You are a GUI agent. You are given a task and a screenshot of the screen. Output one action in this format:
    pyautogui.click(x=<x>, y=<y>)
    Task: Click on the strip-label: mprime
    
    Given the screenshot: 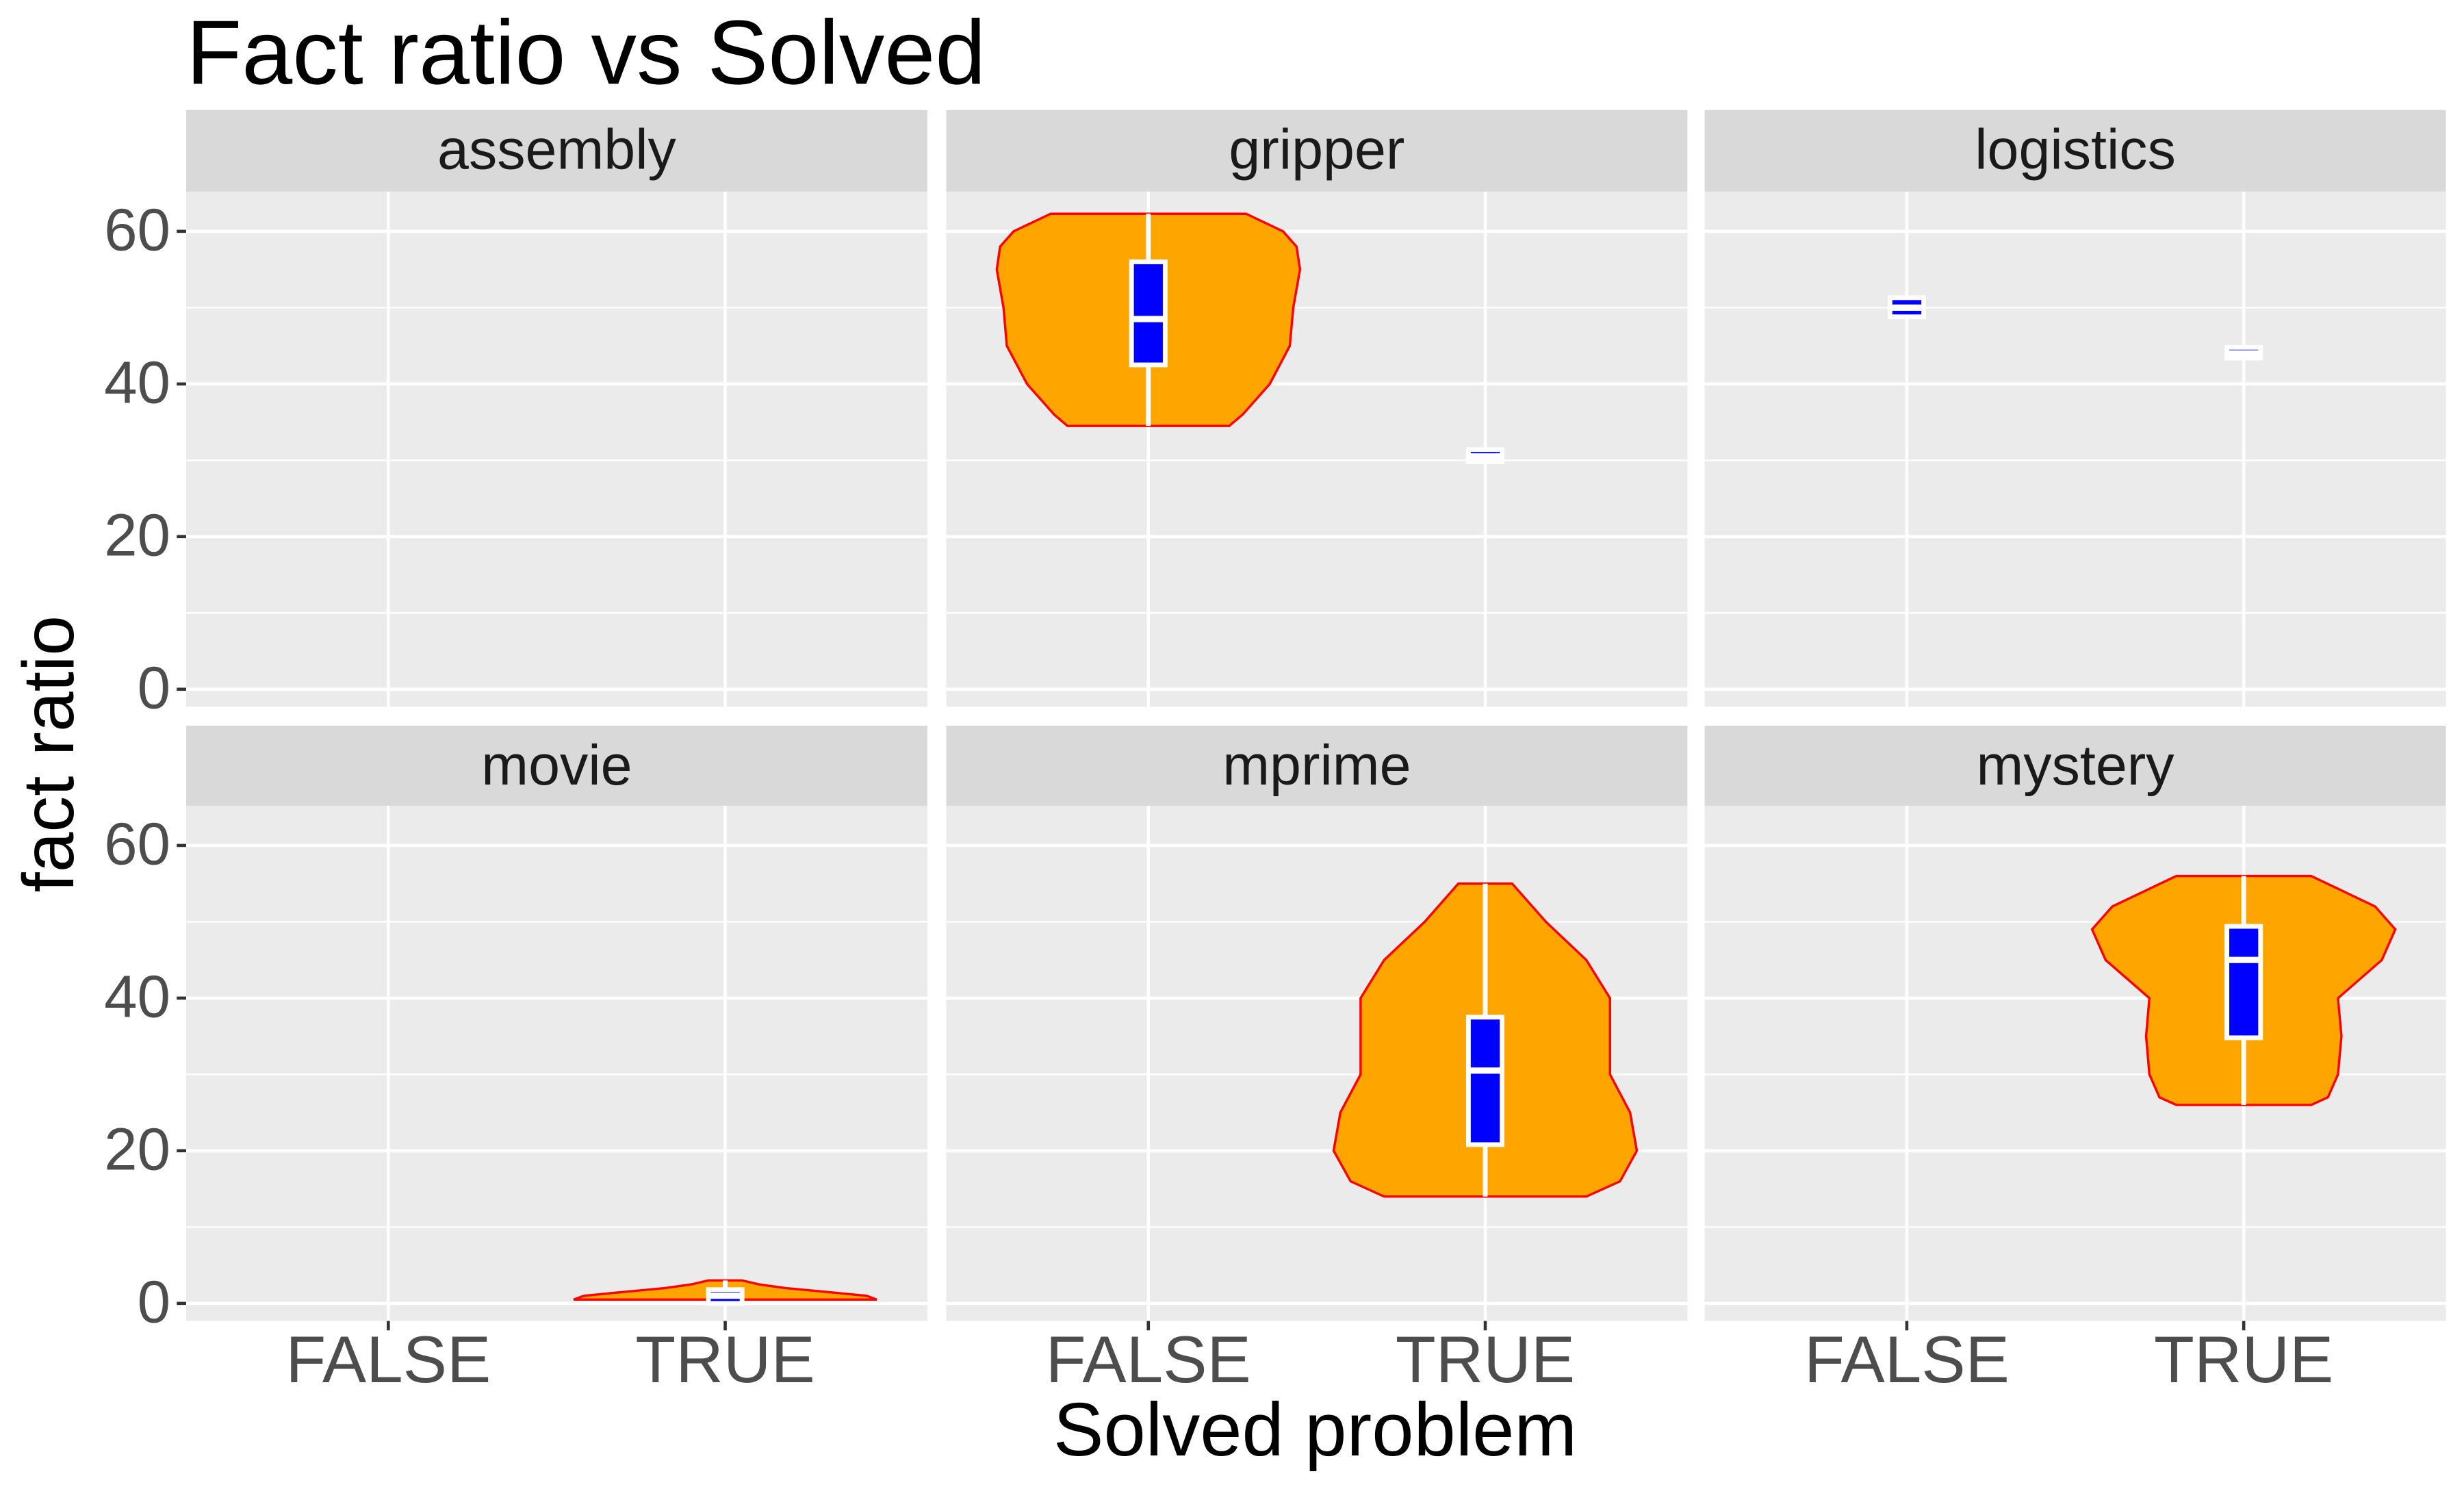 What is the action you would take?
    pyautogui.click(x=1316, y=765)
    